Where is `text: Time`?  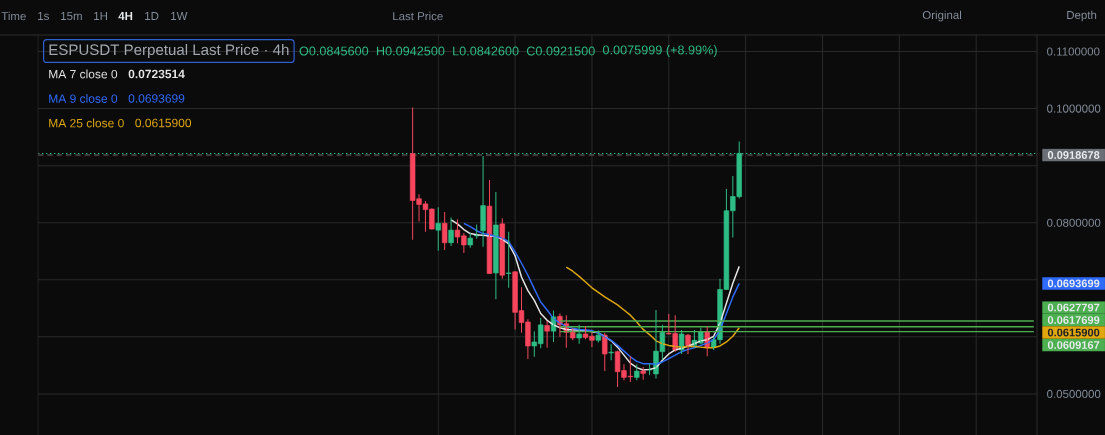
text: Time is located at coordinates (13, 16).